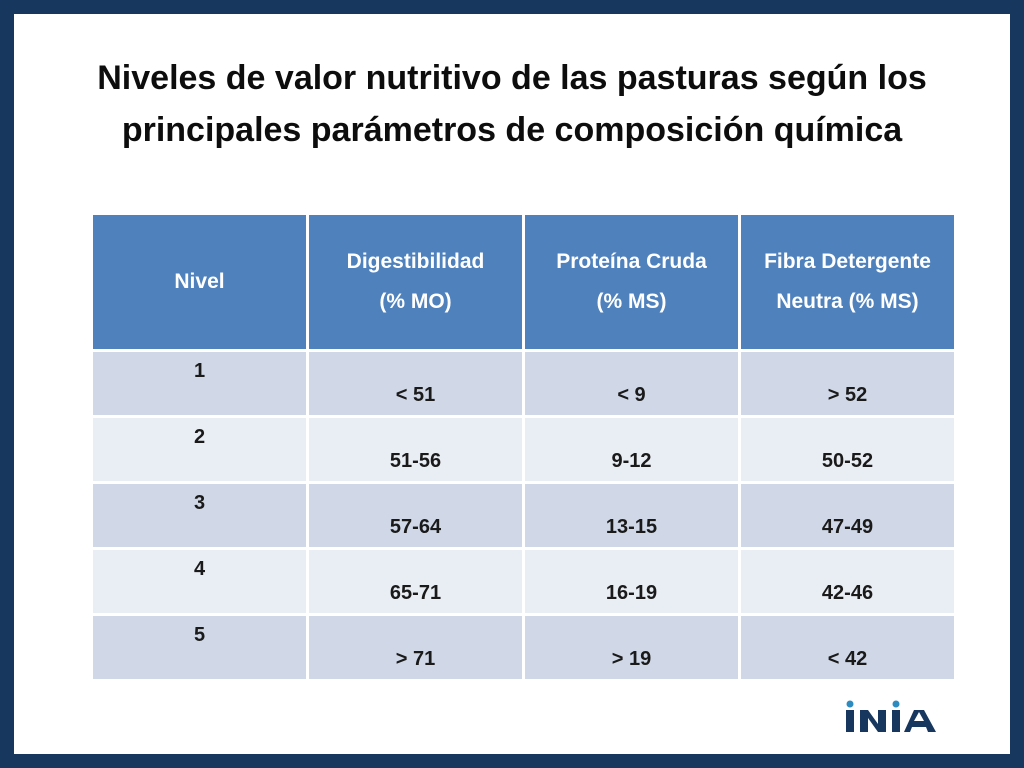 Image resolution: width=1024 pixels, height=768 pixels. Describe the element at coordinates (631, 383) in the screenshot. I see `cell-proteina: < 9` at that location.